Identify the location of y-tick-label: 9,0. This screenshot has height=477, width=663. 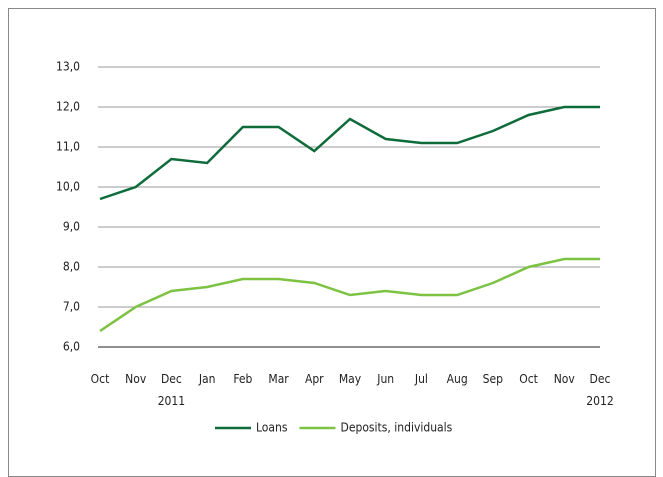
(71, 227).